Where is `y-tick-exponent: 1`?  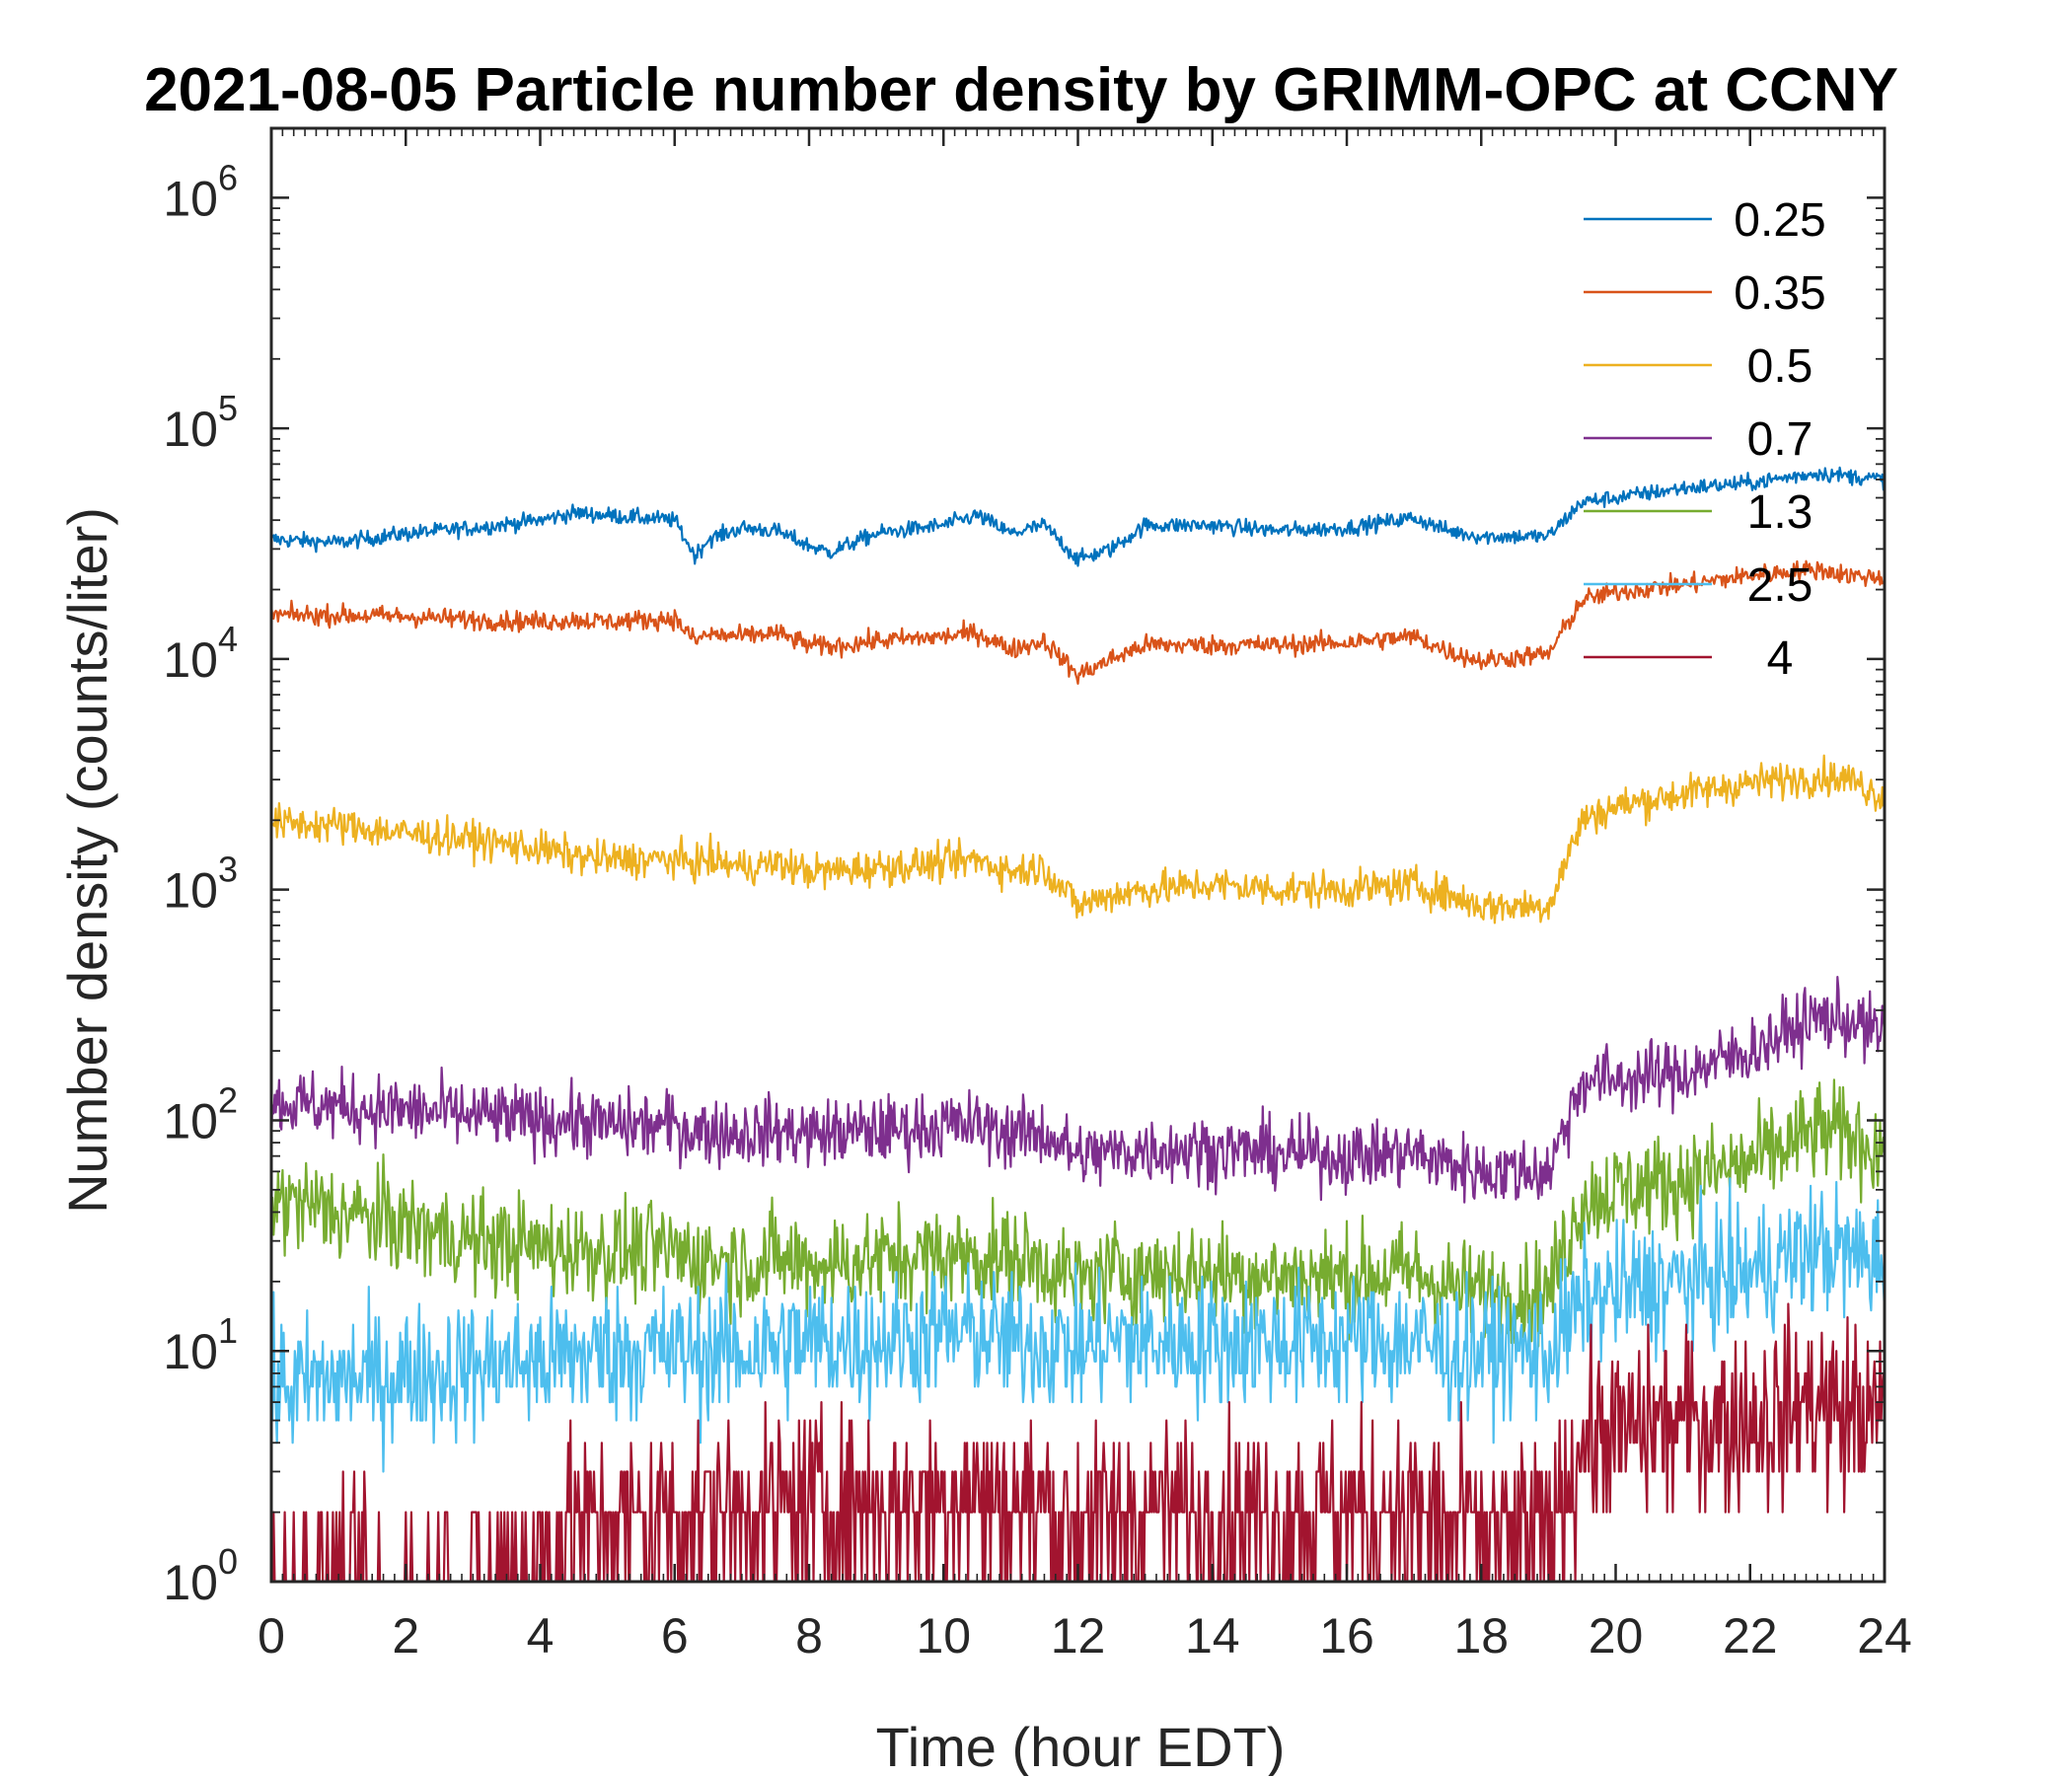 y-tick-exponent: 1 is located at coordinates (228, 1330).